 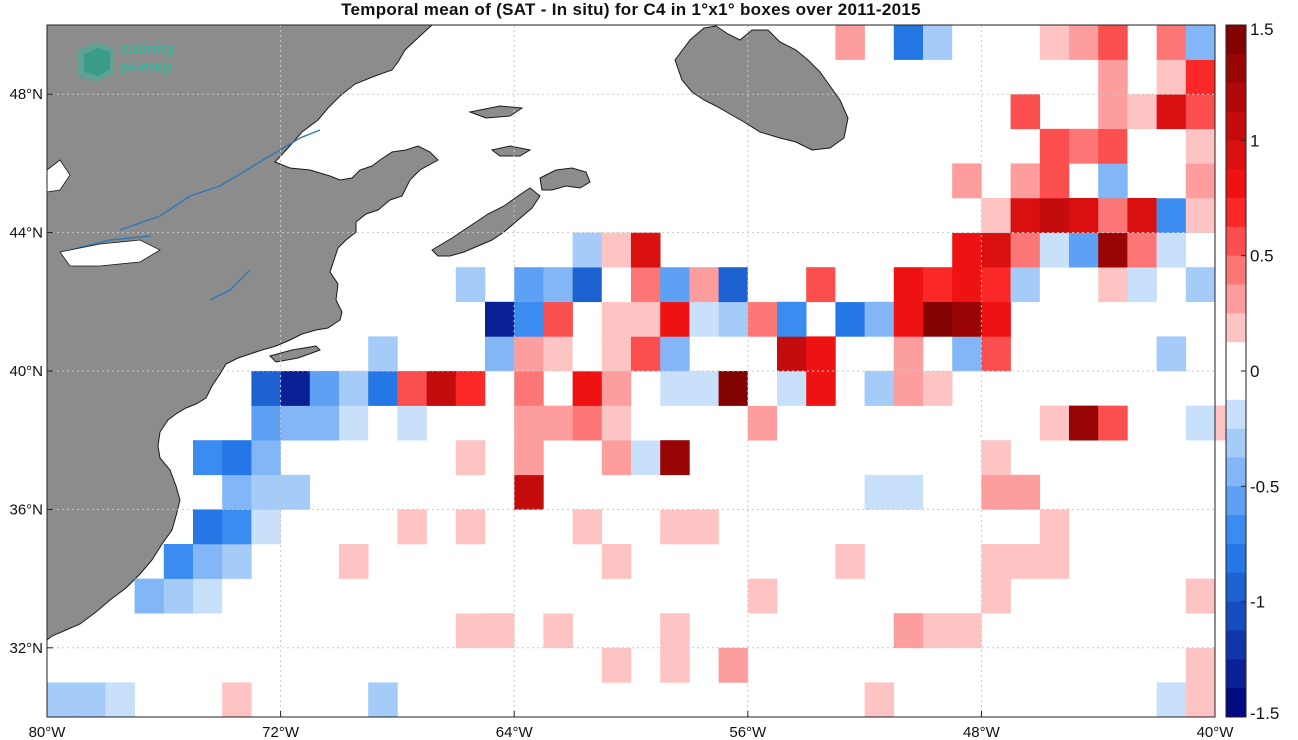 What do you see at coordinates (1262, 29) in the screenshot?
I see `colorbar-tick-label: 1.5` at bounding box center [1262, 29].